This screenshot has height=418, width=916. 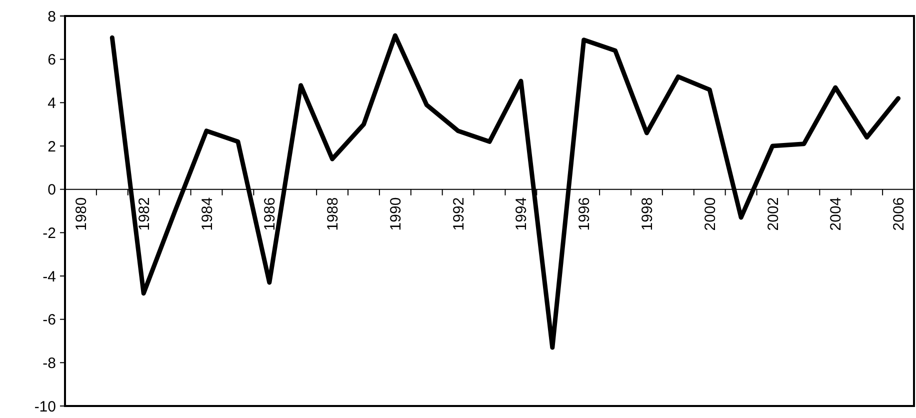 What do you see at coordinates (49, 320) in the screenshot?
I see `y-tick-label: -6` at bounding box center [49, 320].